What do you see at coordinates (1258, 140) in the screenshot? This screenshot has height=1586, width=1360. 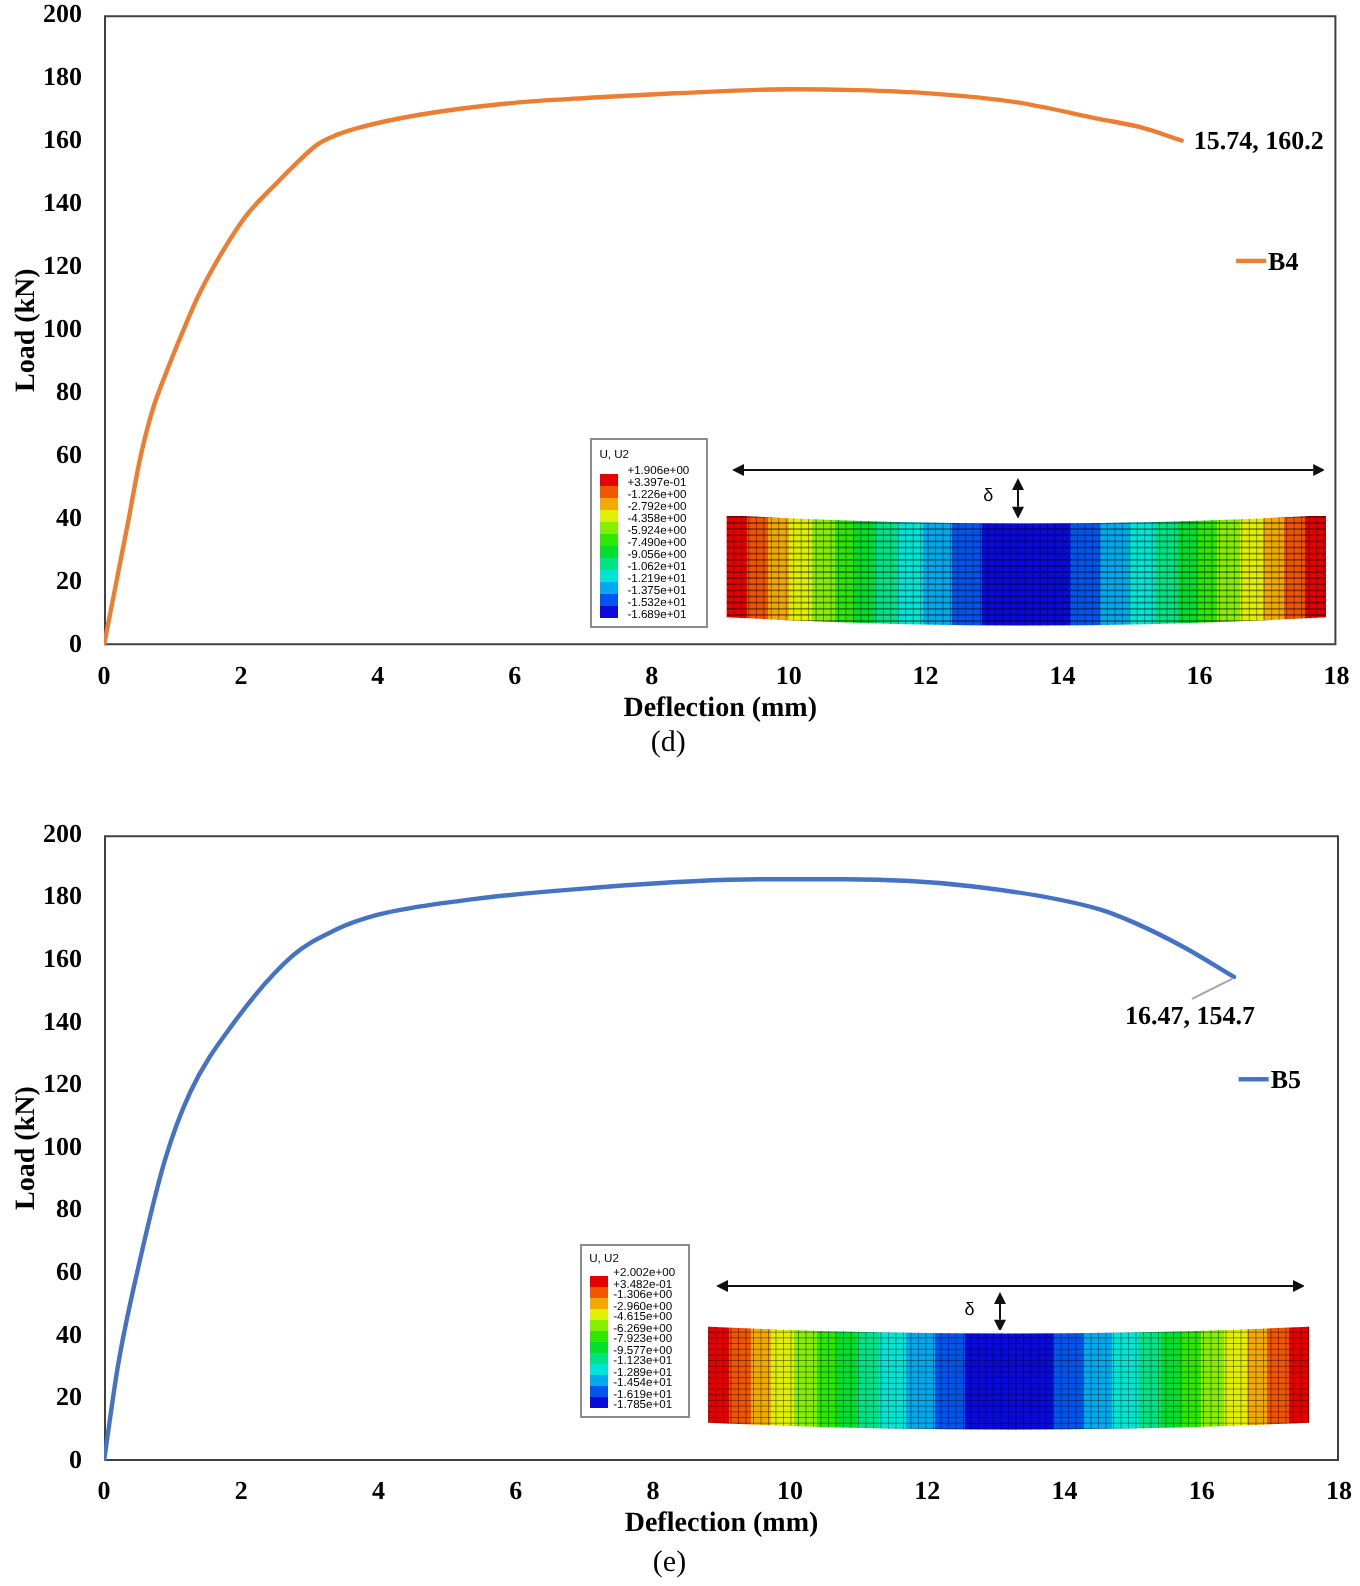 I see `annotation: 15.74, 160.2` at bounding box center [1258, 140].